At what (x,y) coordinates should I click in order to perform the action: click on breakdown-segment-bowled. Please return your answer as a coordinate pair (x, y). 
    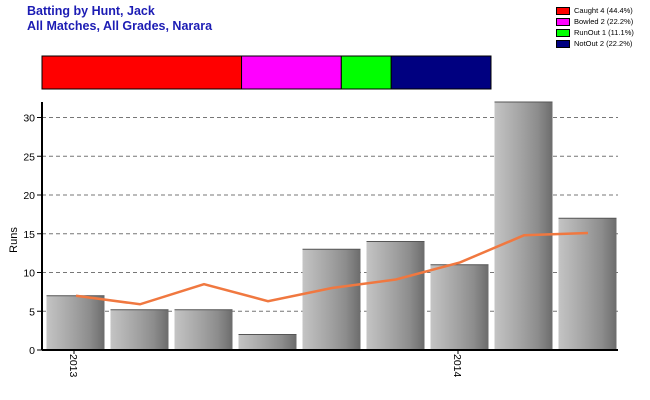
    Looking at the image, I should click on (291, 72).